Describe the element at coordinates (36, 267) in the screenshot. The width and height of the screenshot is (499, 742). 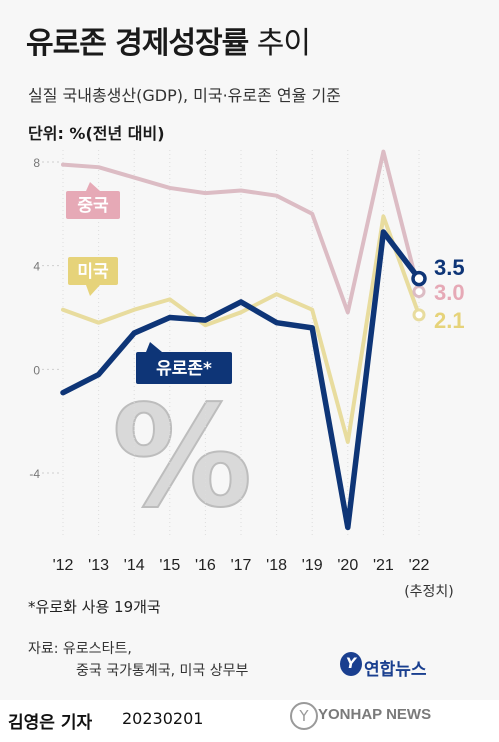
I see `y-tick-label: 4` at that location.